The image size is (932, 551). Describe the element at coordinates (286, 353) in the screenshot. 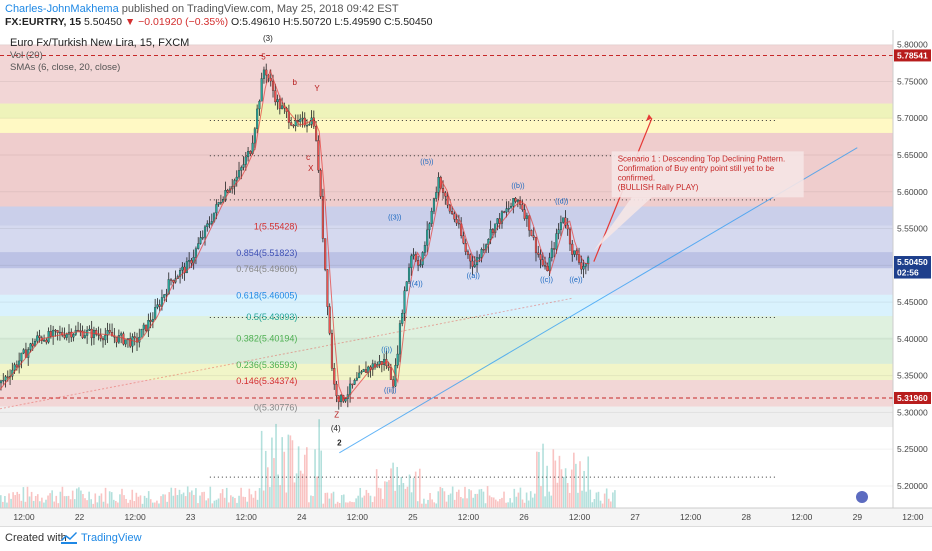

I see `support-line` at that location.